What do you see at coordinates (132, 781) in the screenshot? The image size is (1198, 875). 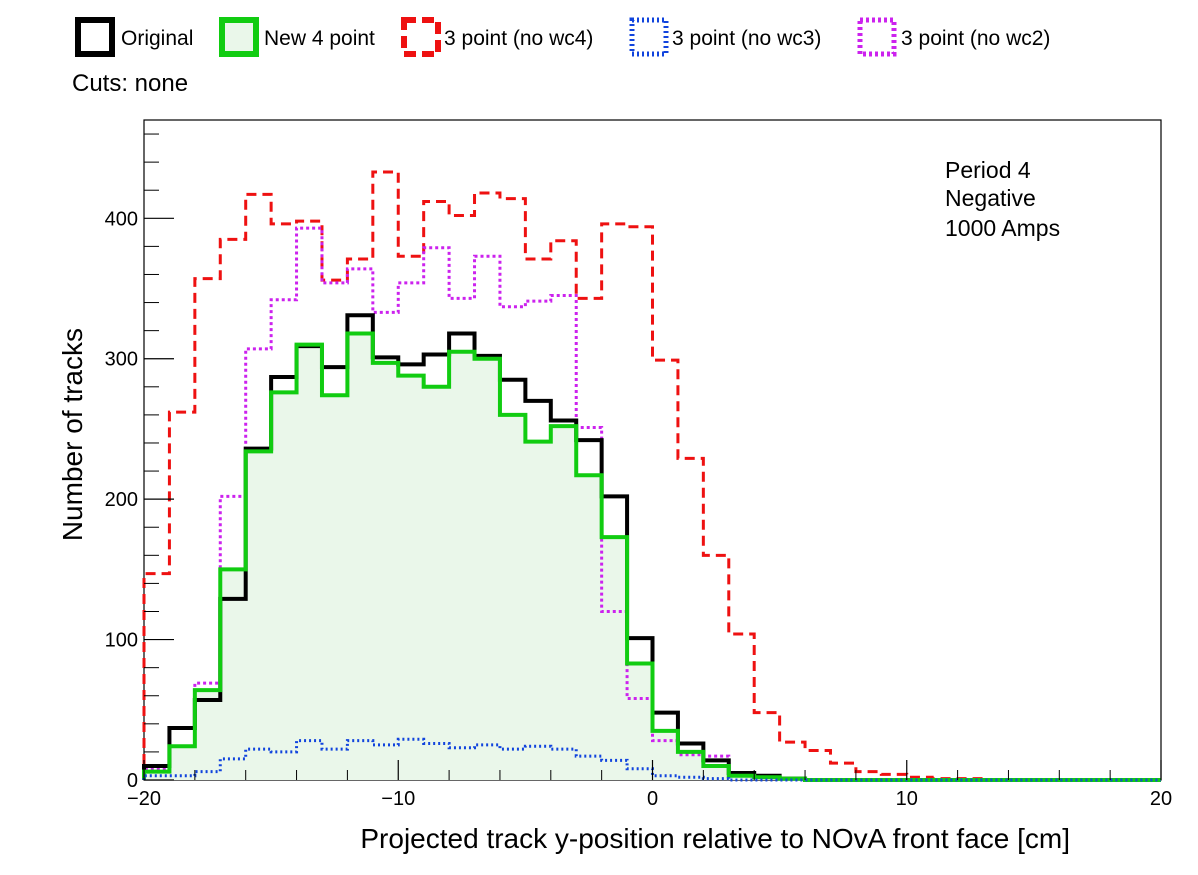 I see `y-tick-label: 0` at bounding box center [132, 781].